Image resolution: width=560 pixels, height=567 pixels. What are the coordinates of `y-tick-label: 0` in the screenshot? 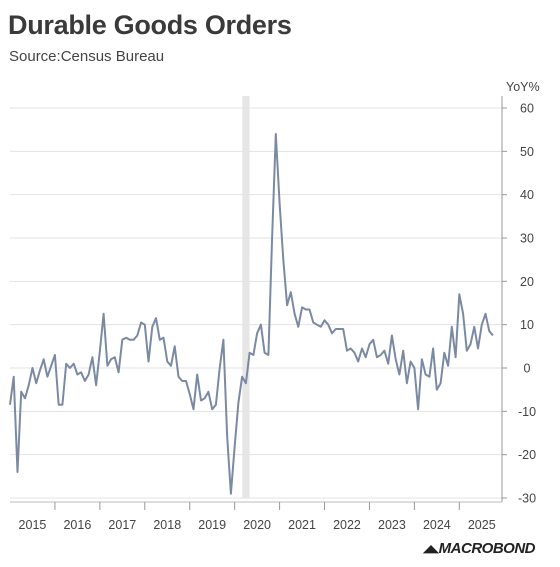 It's located at (527, 369).